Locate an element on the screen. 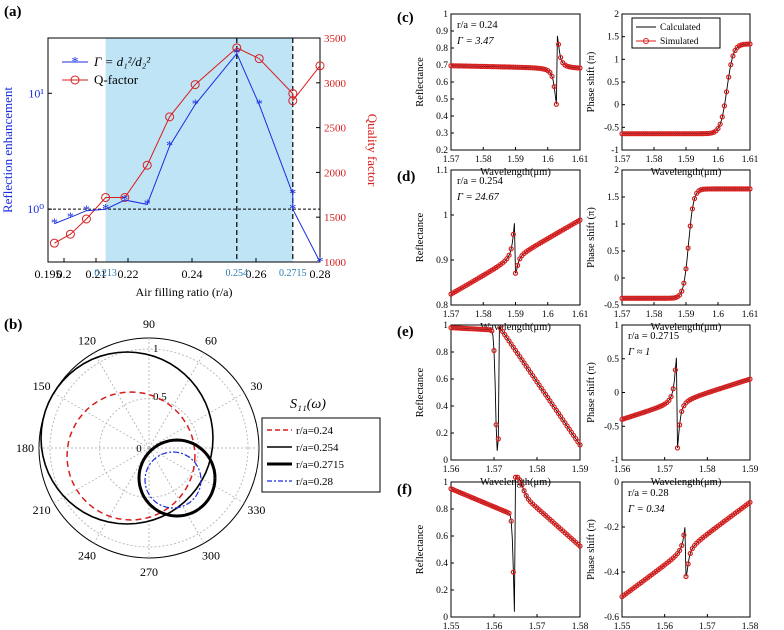 The width and height of the screenshot is (784, 630). angle-label: 240 is located at coordinates (87, 555).